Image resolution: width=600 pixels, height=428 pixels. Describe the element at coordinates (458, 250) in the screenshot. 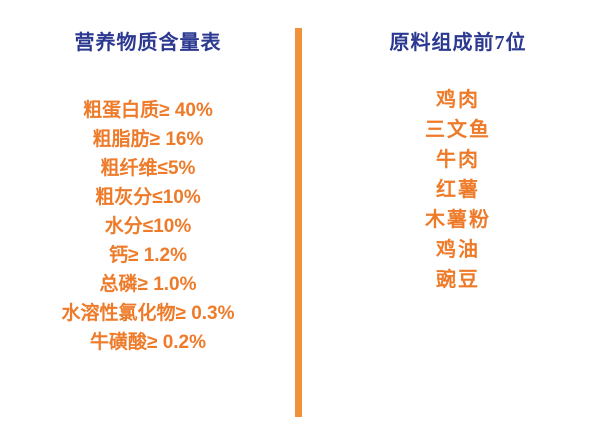

I see `ingredient-row: 鸡油` at that location.